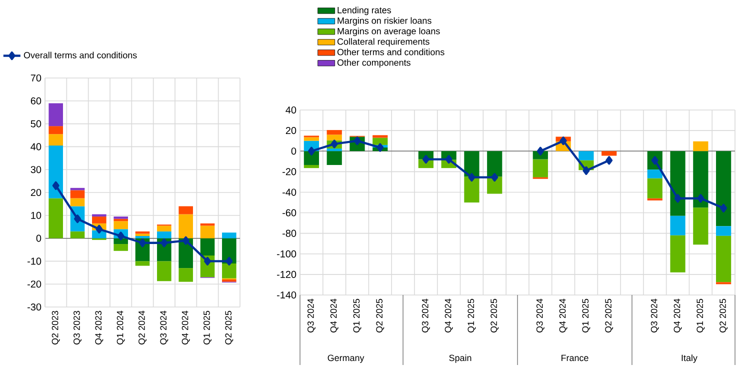  What do you see at coordinates (364, 11) in the screenshot?
I see `legend-label: Lending rates` at bounding box center [364, 11].